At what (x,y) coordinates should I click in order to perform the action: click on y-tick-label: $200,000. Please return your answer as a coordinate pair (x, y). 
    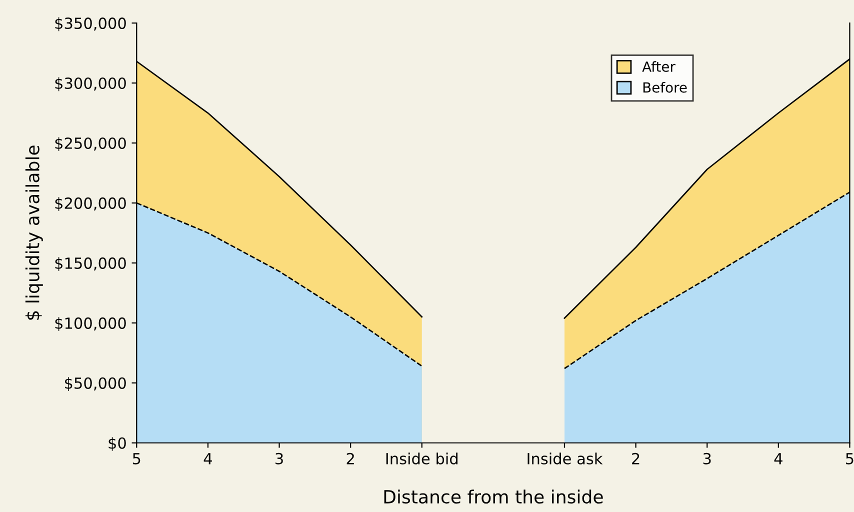
    Looking at the image, I should click on (90, 204).